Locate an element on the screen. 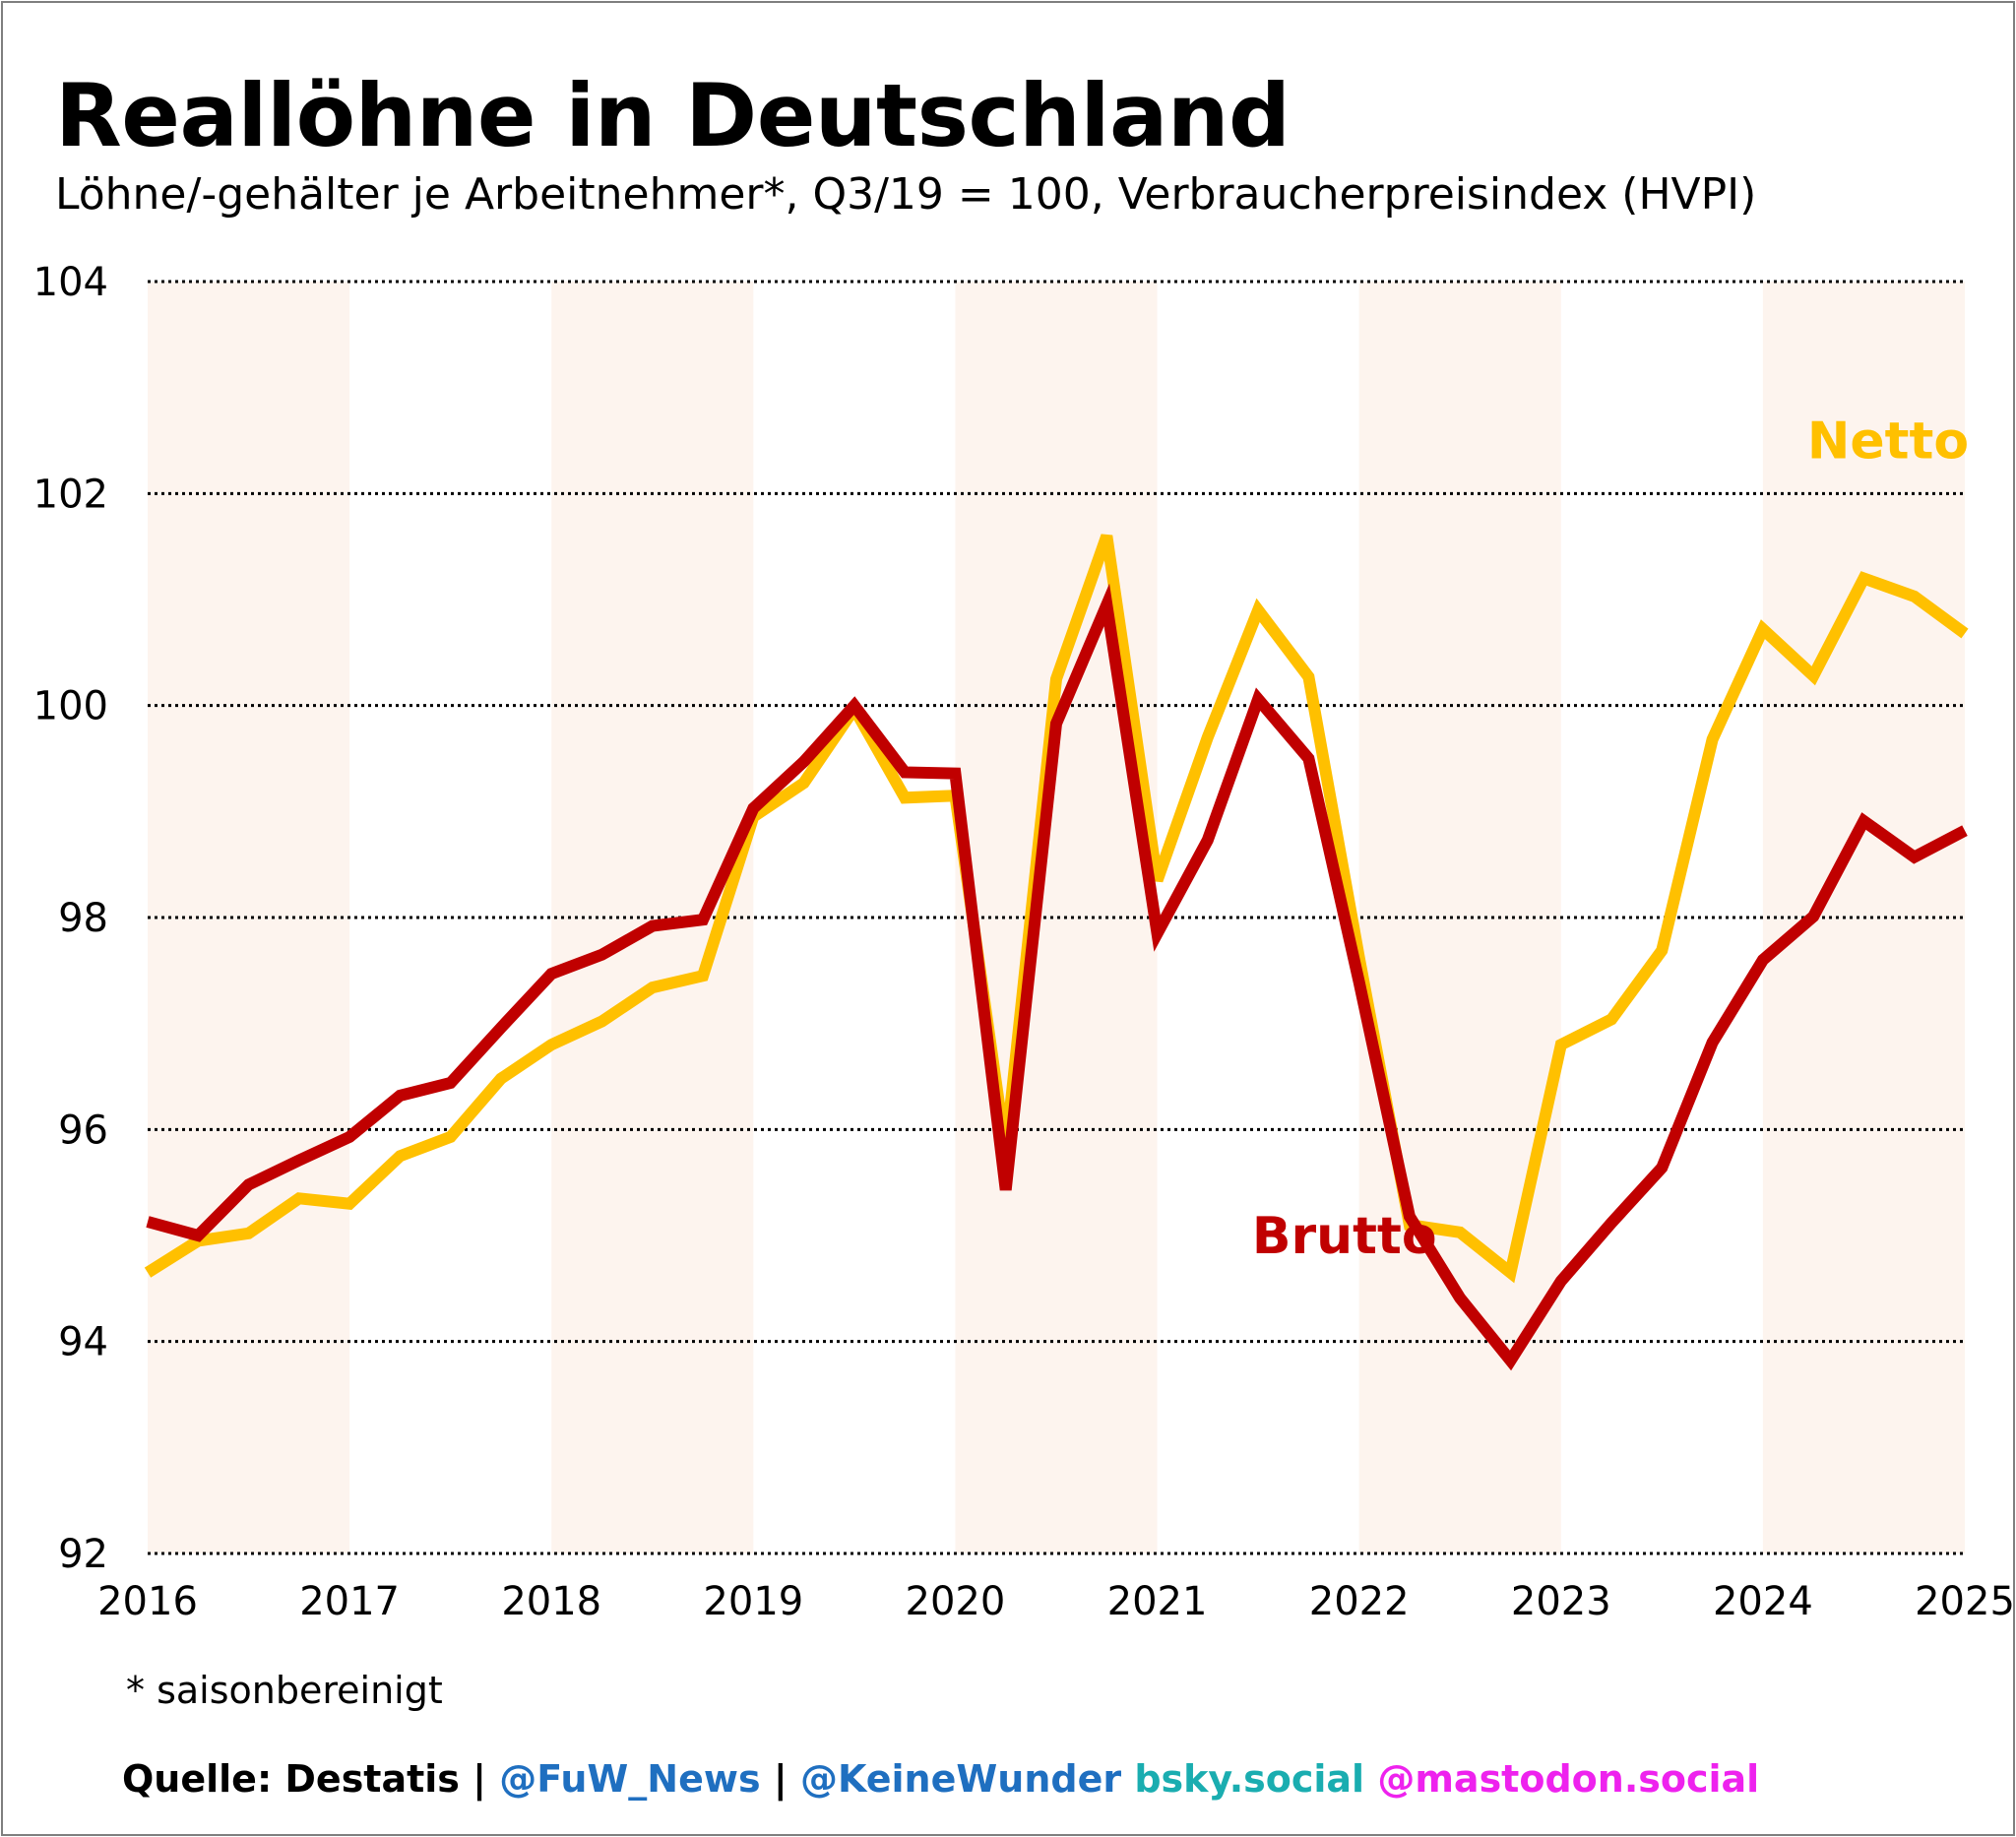  series-label-brutto: Brutto is located at coordinates (1344, 1236).